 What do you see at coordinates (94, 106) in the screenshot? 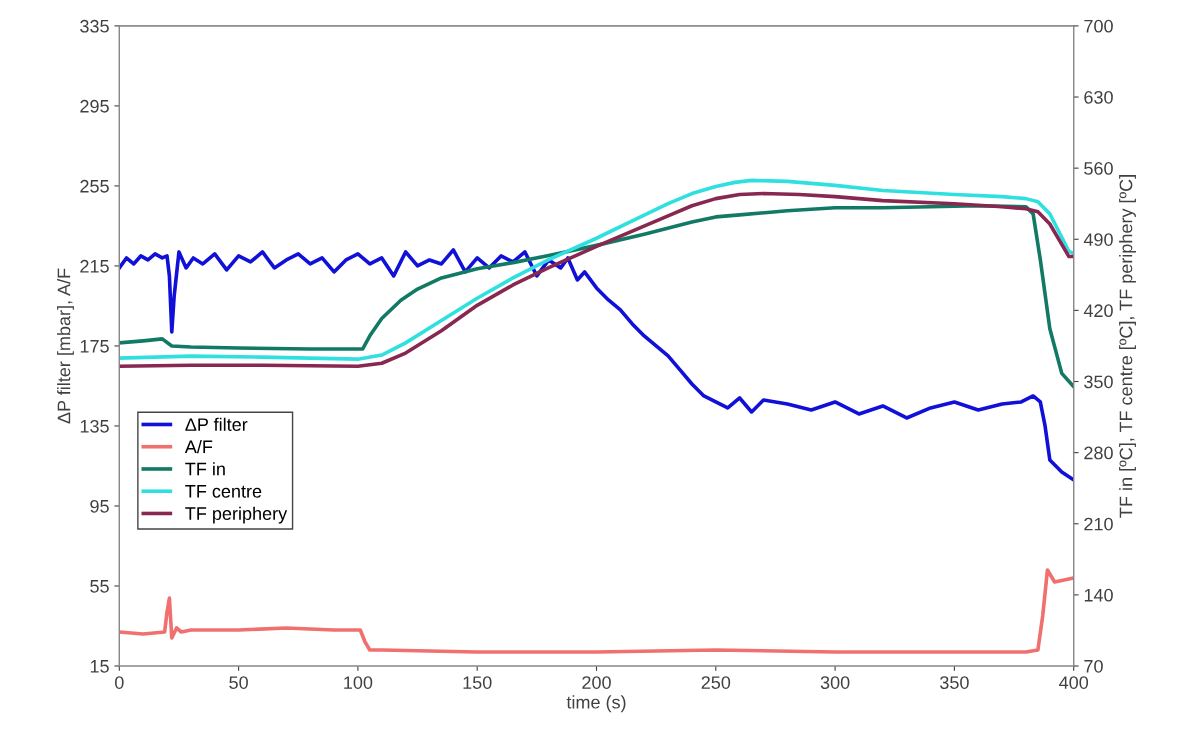
I see `y-tick-label: 295` at bounding box center [94, 106].